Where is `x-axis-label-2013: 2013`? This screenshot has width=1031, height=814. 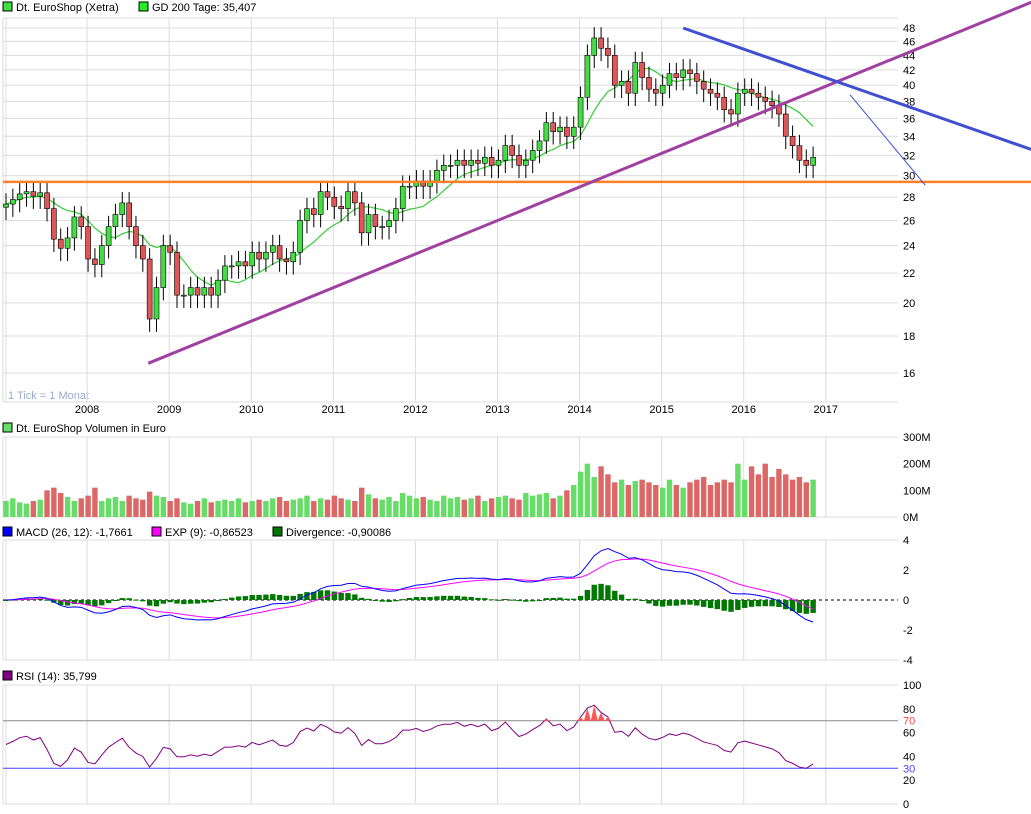 x-axis-label-2013: 2013 is located at coordinates (497, 410).